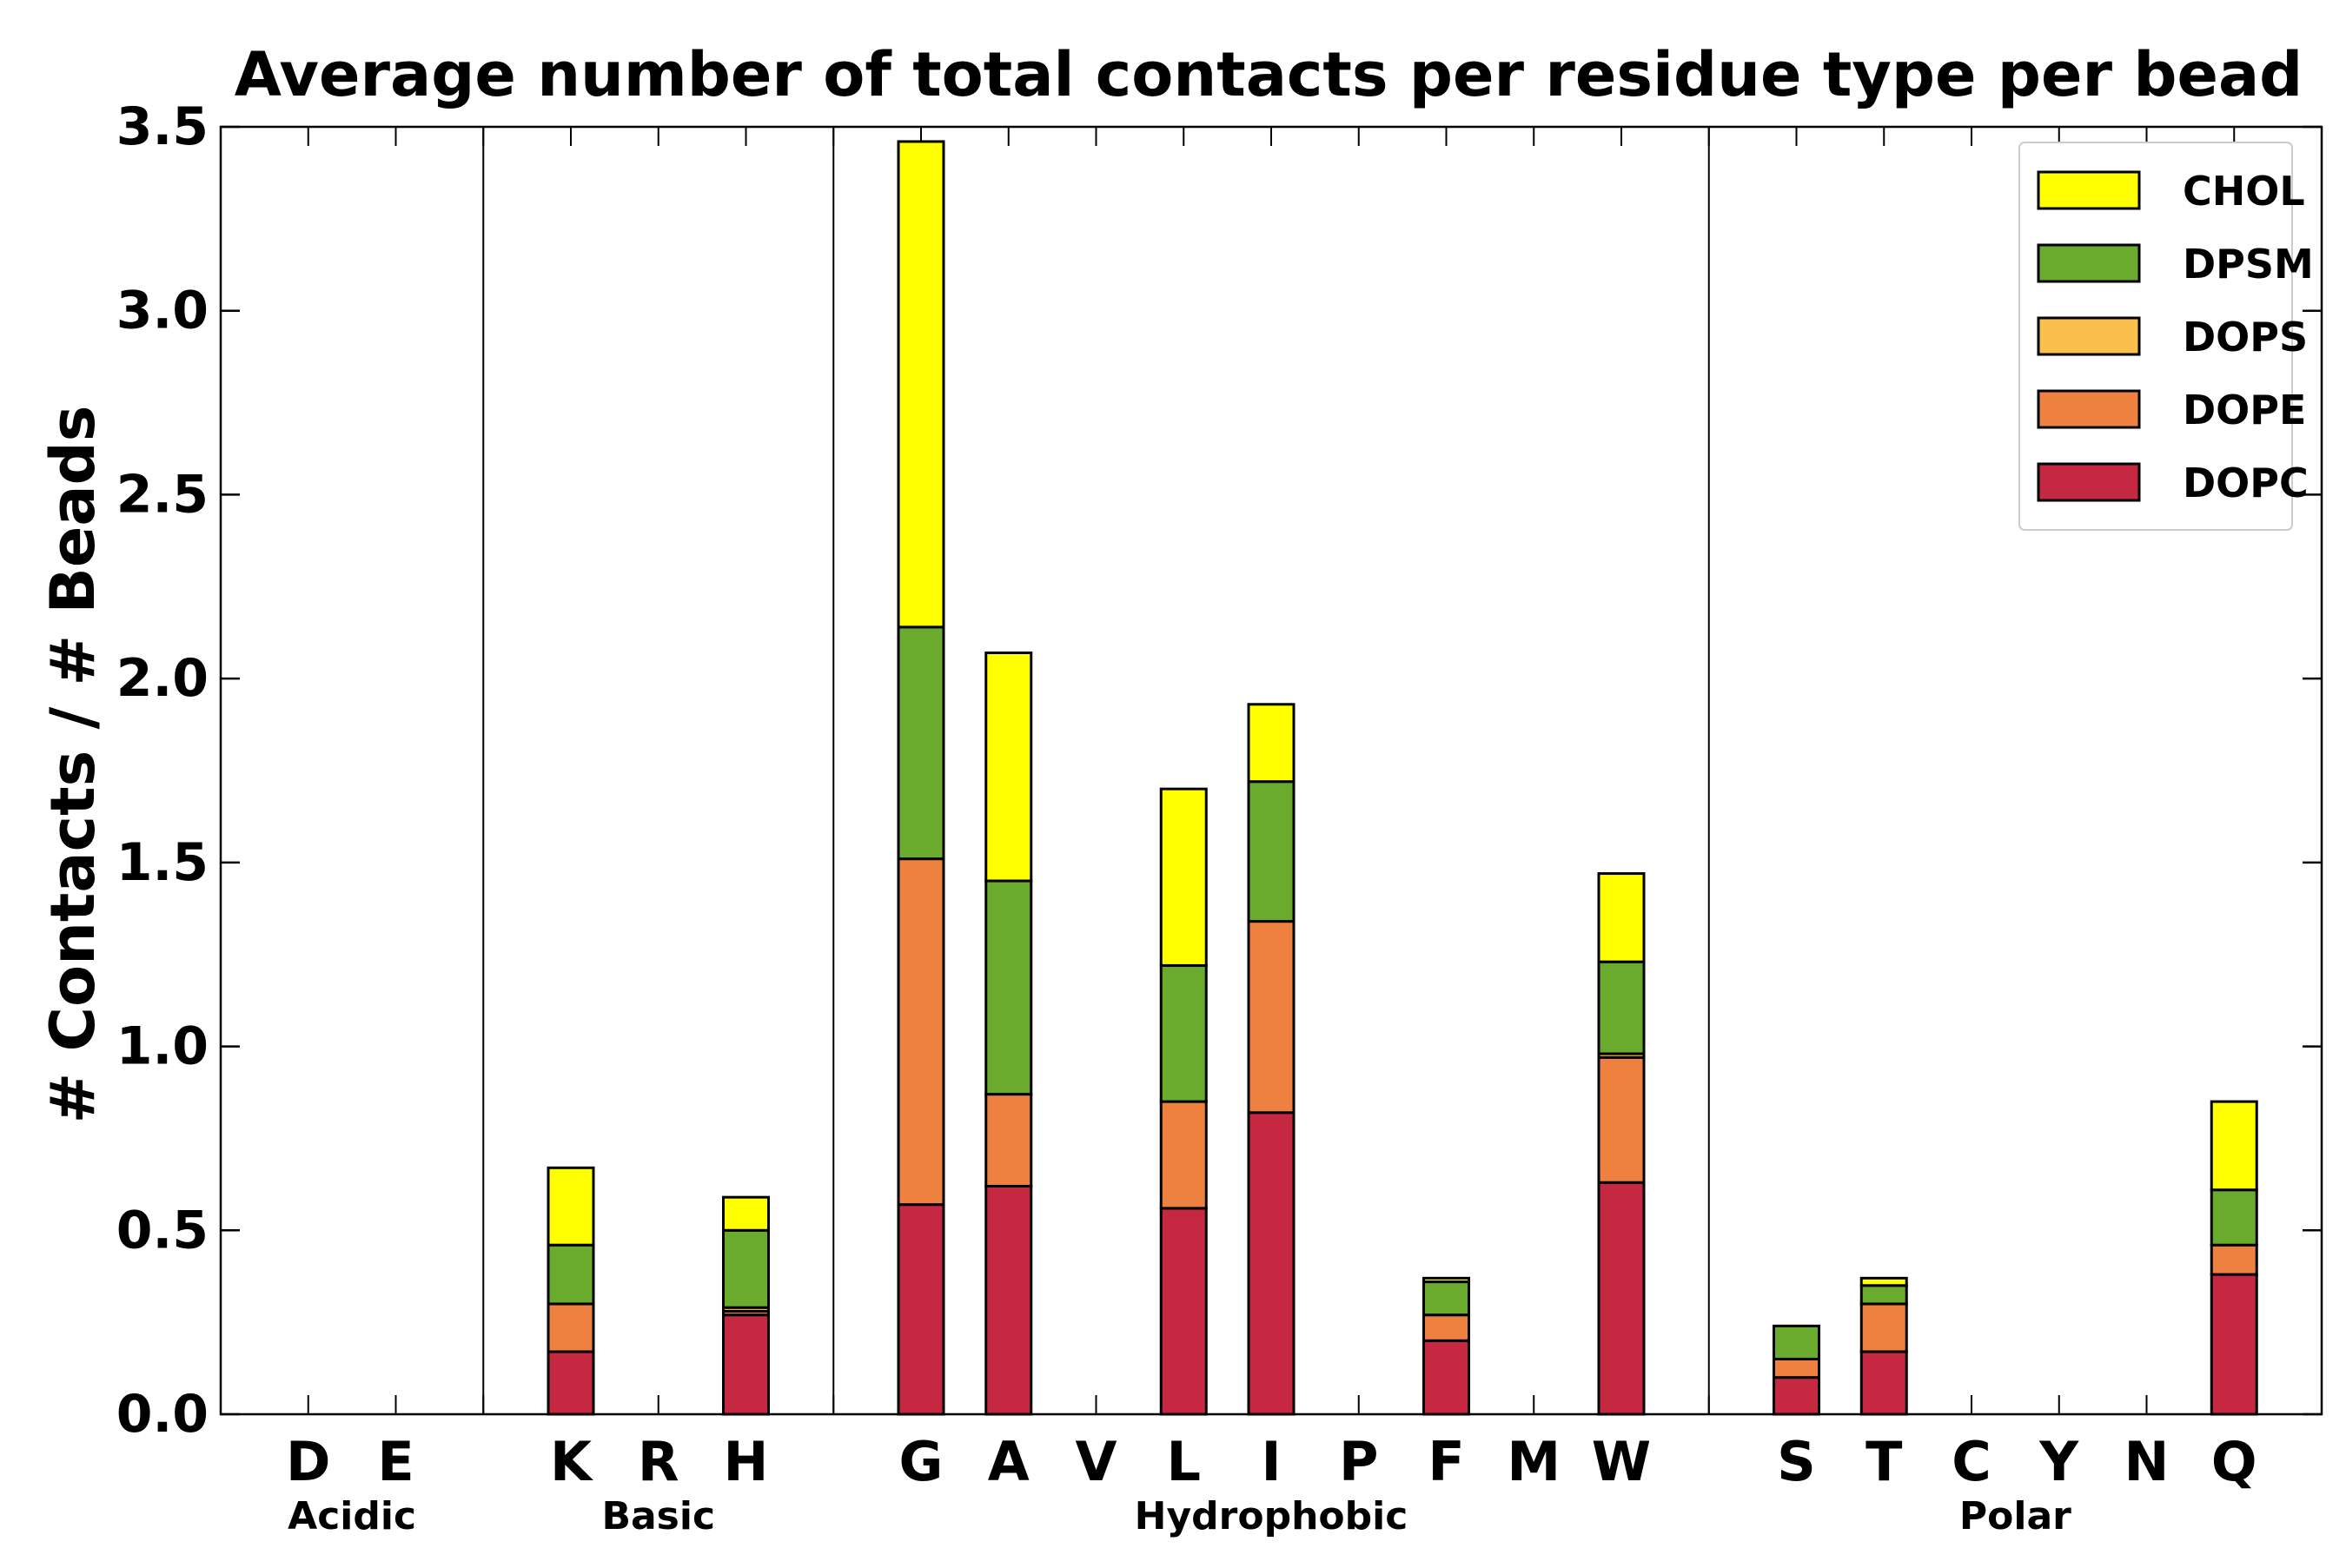 The height and width of the screenshot is (1568, 2346). What do you see at coordinates (1883, 1327) in the screenshot?
I see `bar-T-dope` at bounding box center [1883, 1327].